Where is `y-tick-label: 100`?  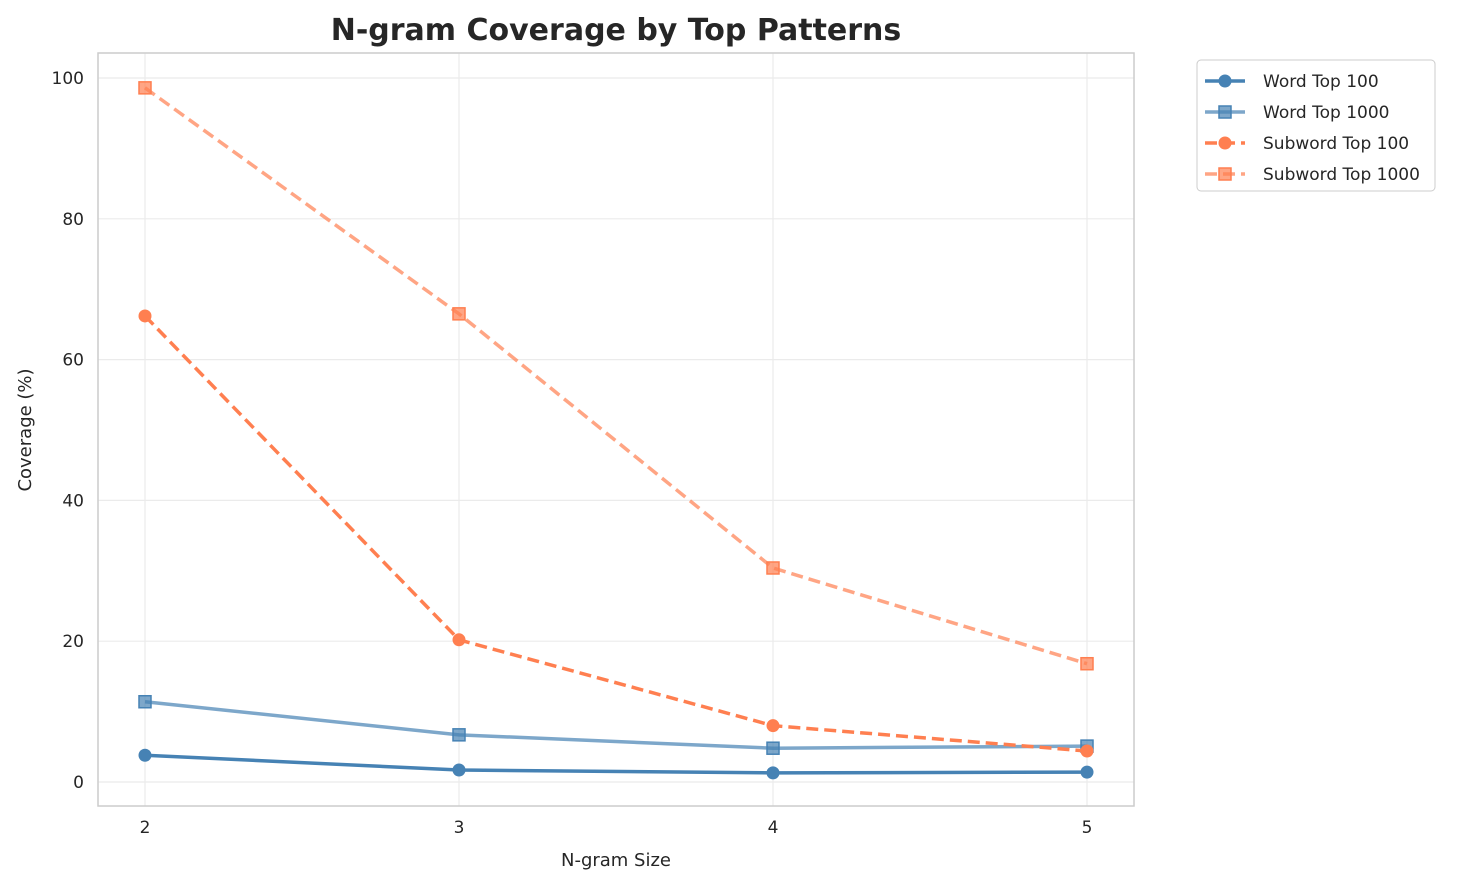 y-tick-label: 100 is located at coordinates (68, 79).